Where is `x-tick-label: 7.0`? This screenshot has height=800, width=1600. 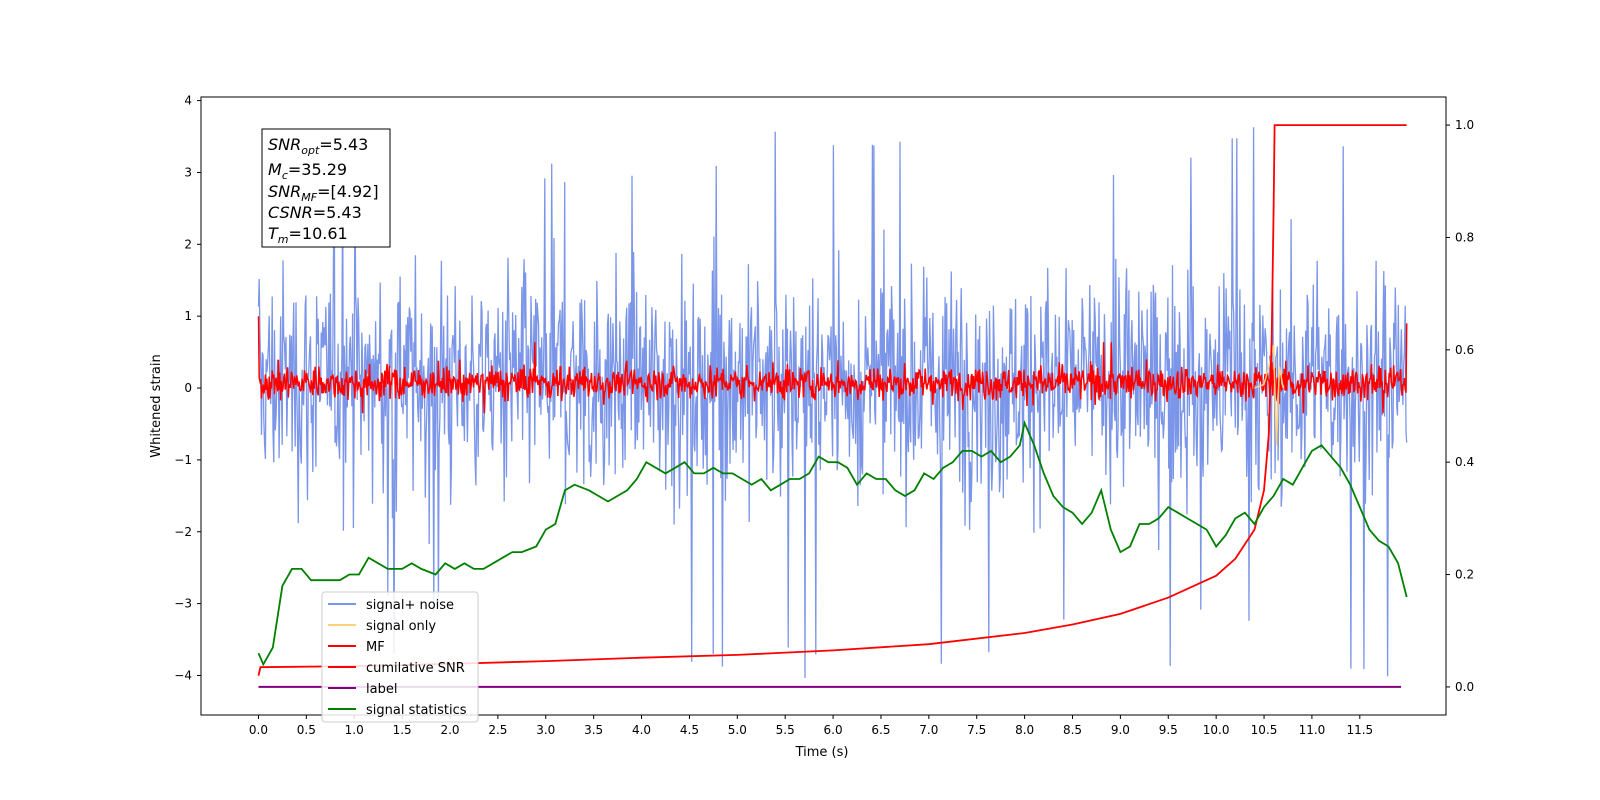 x-tick-label: 7.0 is located at coordinates (928, 730).